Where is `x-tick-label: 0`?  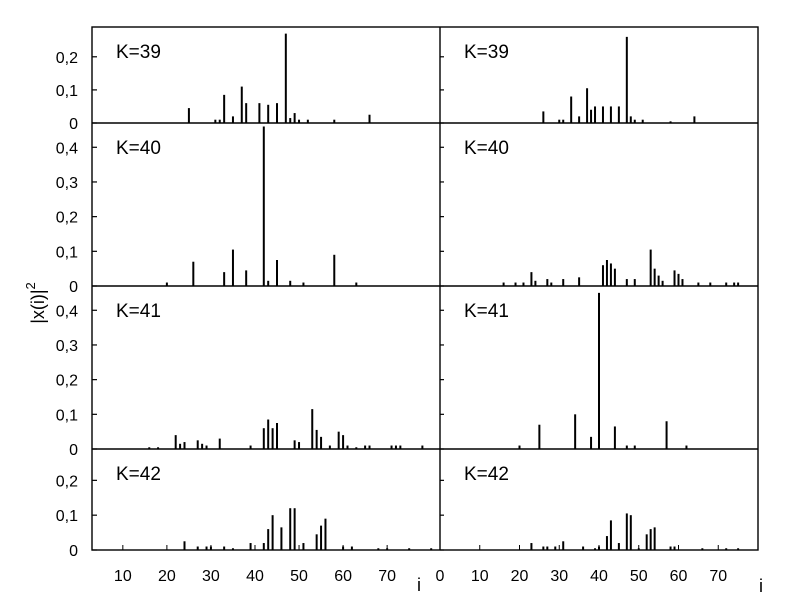 x-tick-label: 0 is located at coordinates (440, 576).